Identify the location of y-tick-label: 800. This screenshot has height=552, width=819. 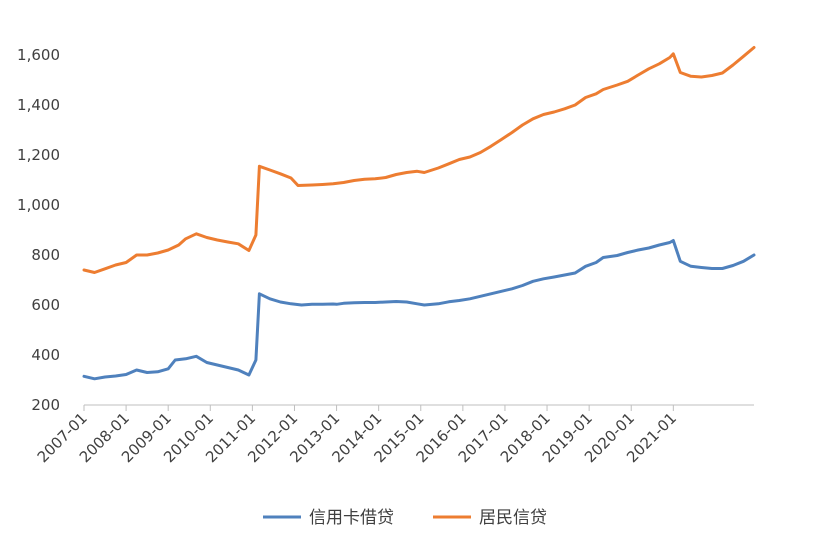
(45, 255).